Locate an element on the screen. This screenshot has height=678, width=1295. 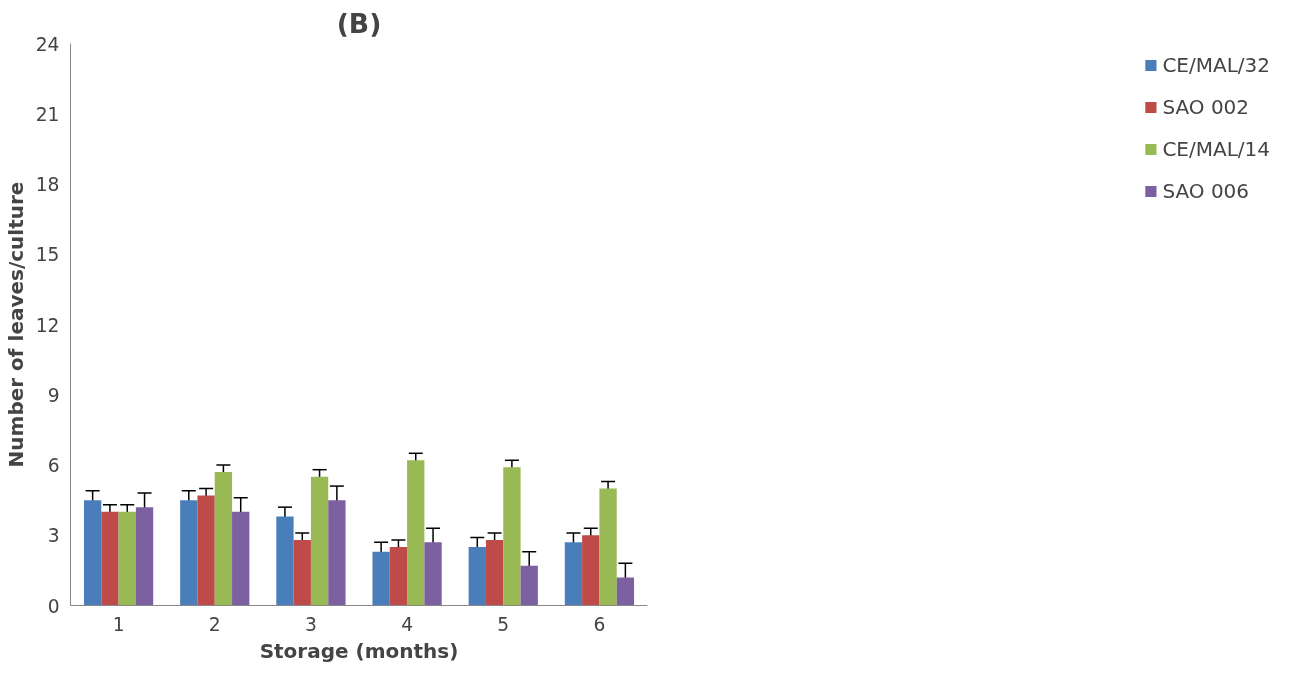
legend-label: CE/MAL/32 is located at coordinates (1216, 65).